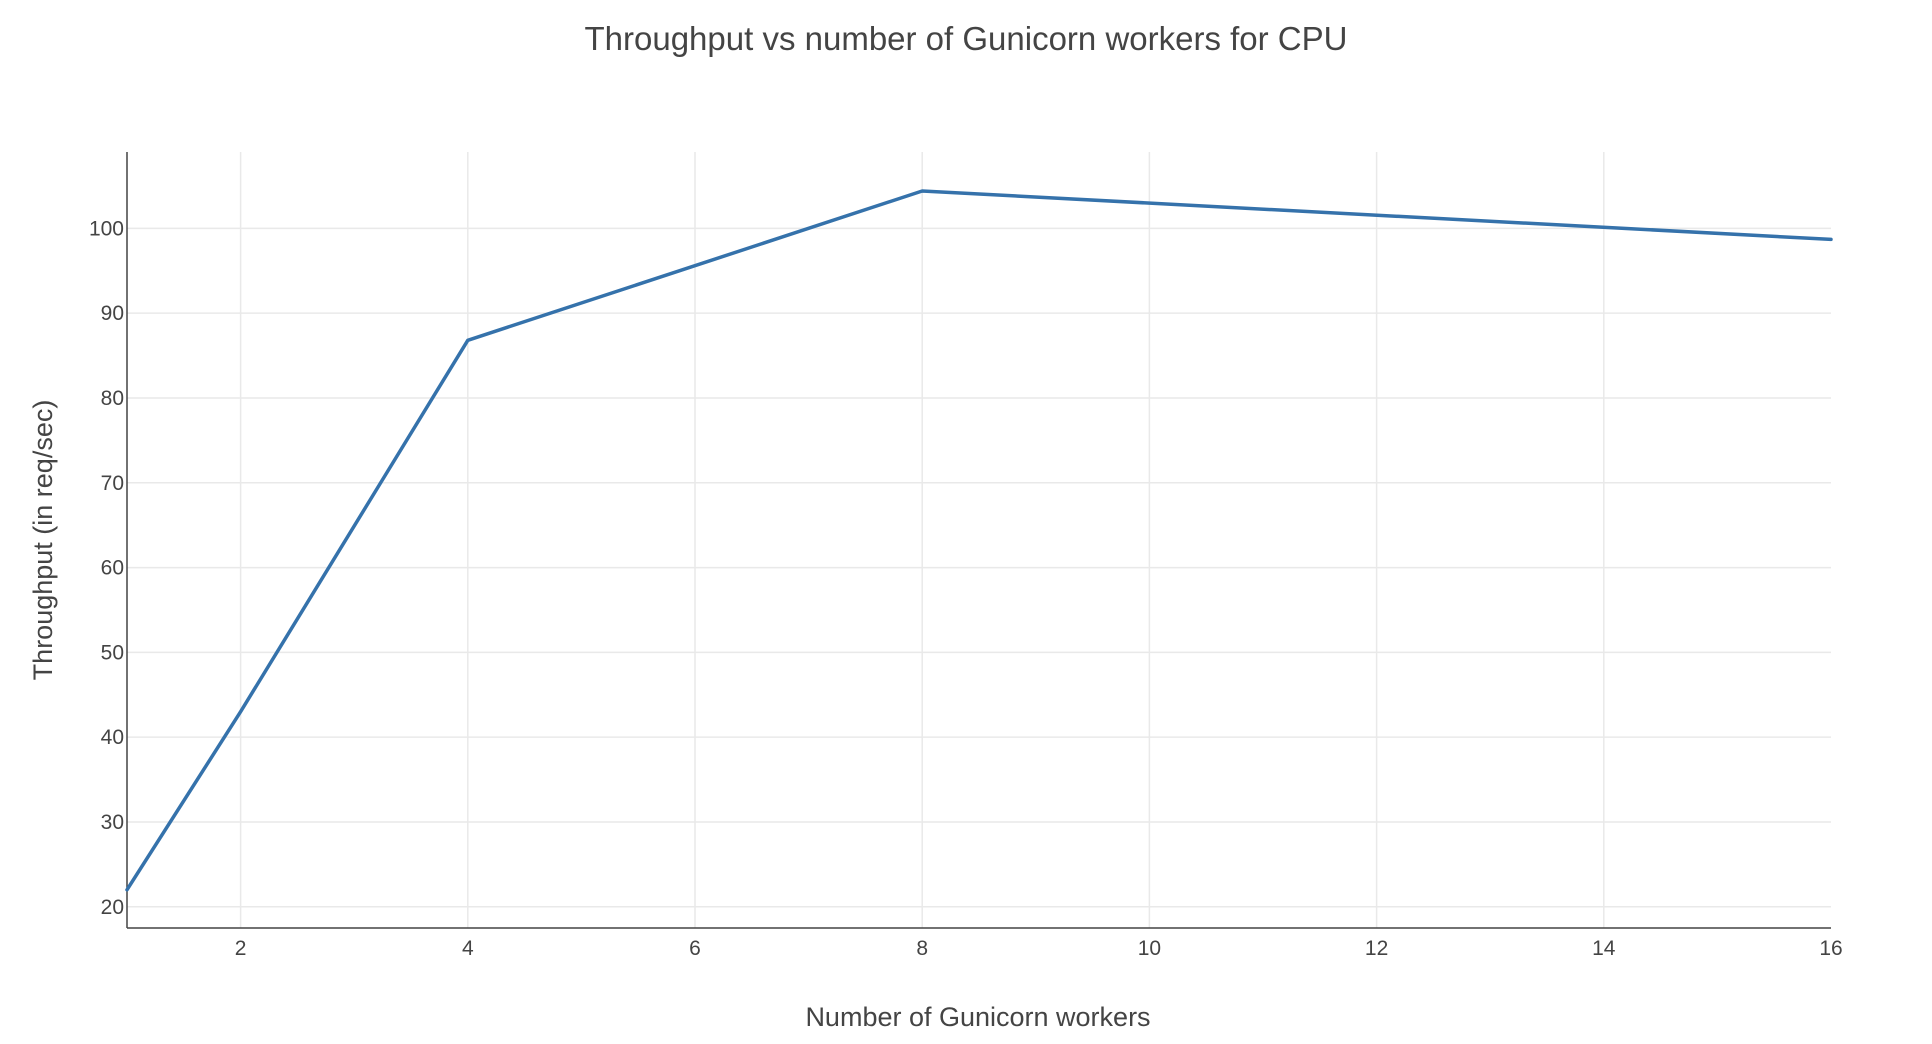 The image size is (1932, 1044). I want to click on x-tick-label: 4, so click(468, 948).